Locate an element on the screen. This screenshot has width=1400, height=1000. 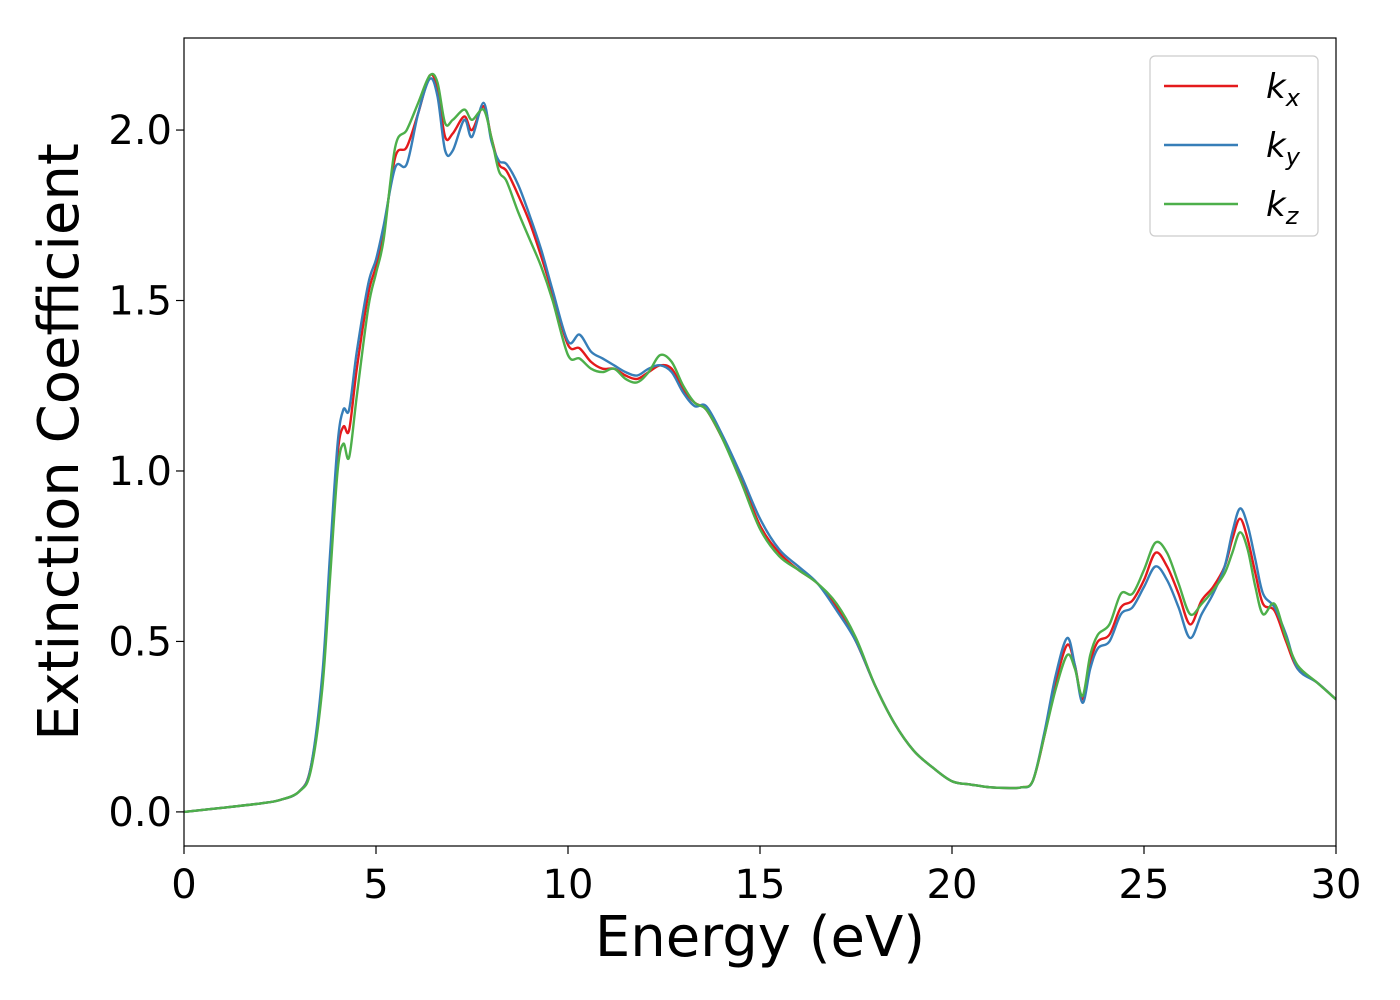
x-axis: 0 5 10 15 20 25 30 is located at coordinates (766, 877).